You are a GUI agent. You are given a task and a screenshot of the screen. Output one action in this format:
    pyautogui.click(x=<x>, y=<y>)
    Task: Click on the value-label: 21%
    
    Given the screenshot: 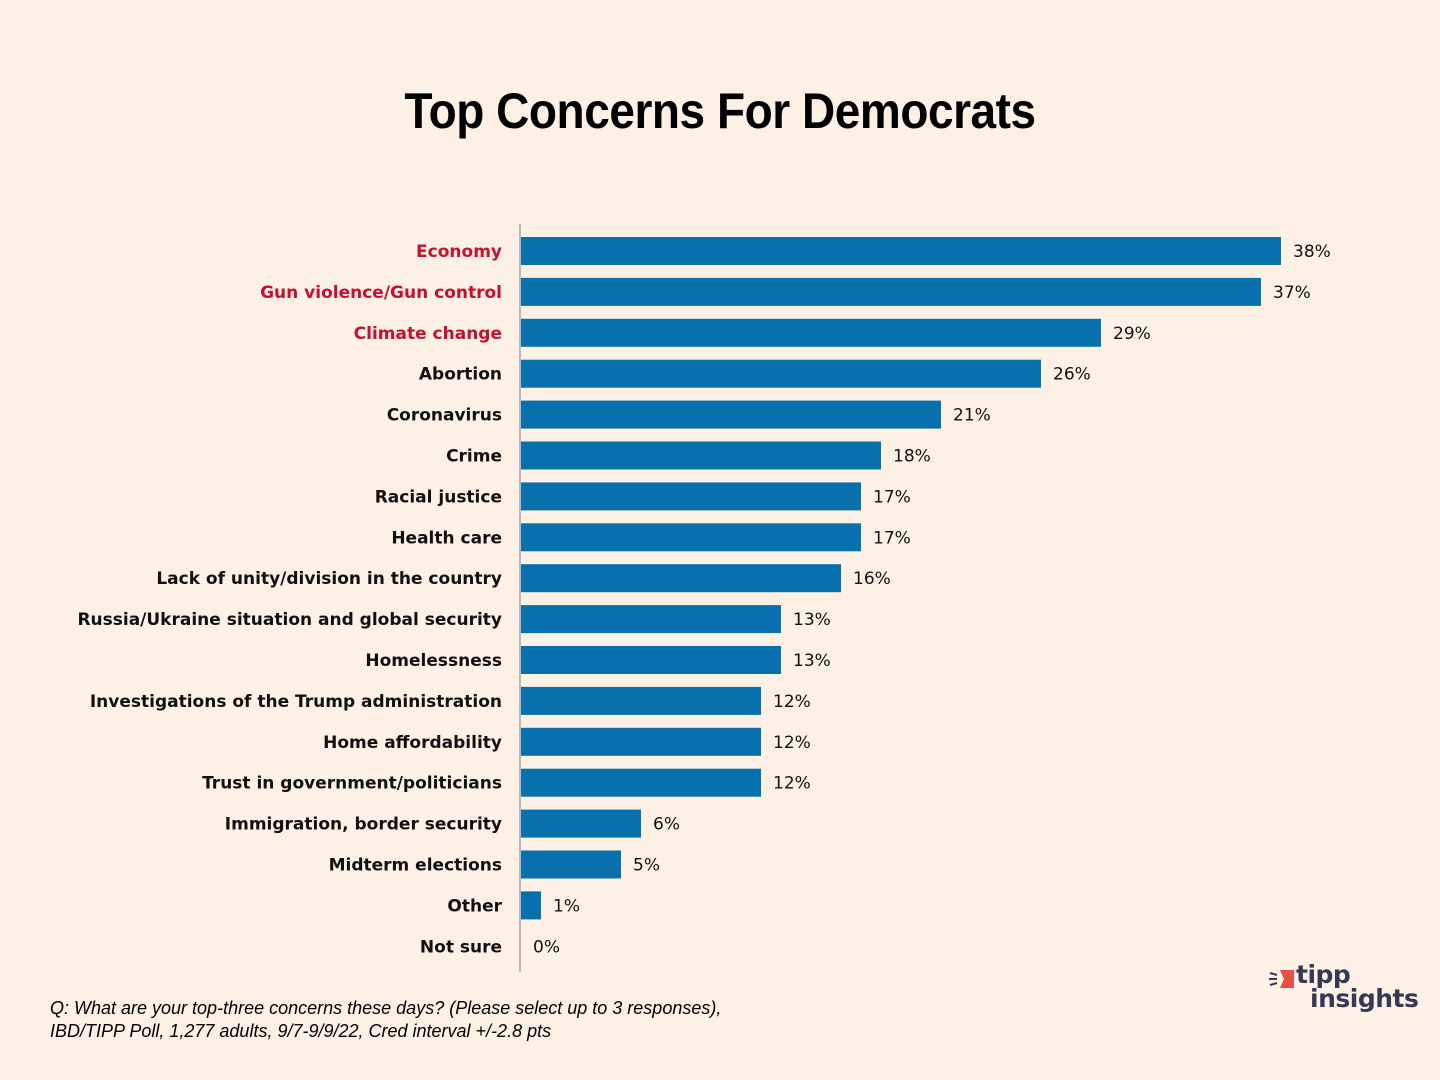 What is the action you would take?
    pyautogui.click(x=972, y=416)
    